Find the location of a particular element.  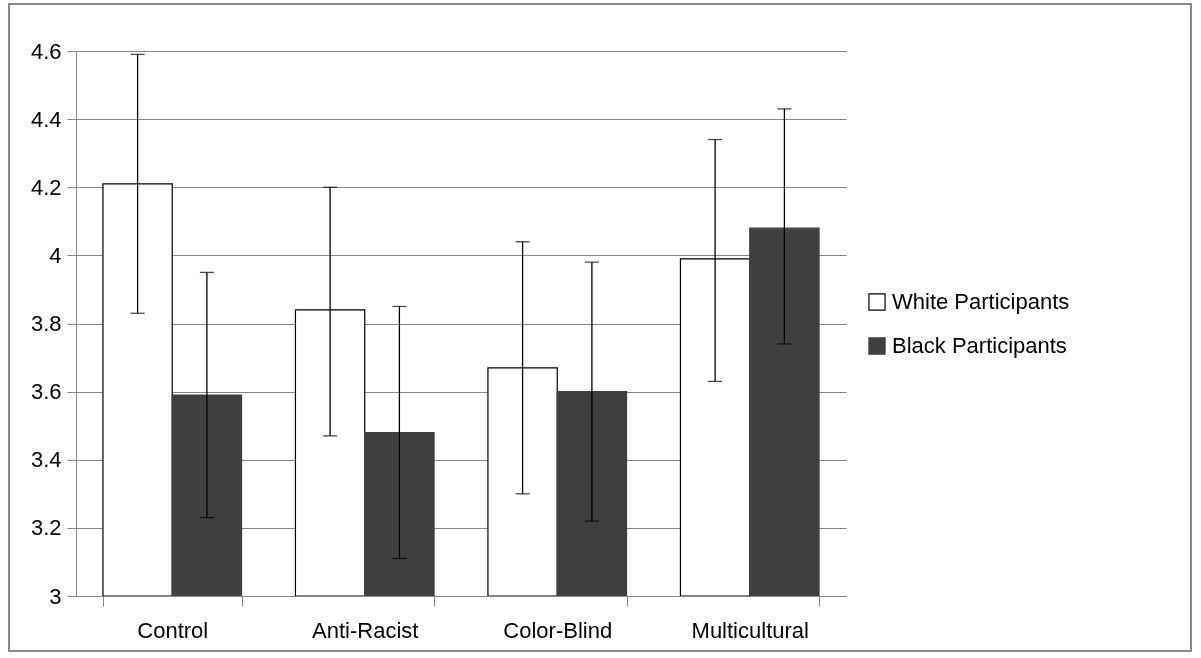

y-tick-label: 4.4 is located at coordinates (46, 119).